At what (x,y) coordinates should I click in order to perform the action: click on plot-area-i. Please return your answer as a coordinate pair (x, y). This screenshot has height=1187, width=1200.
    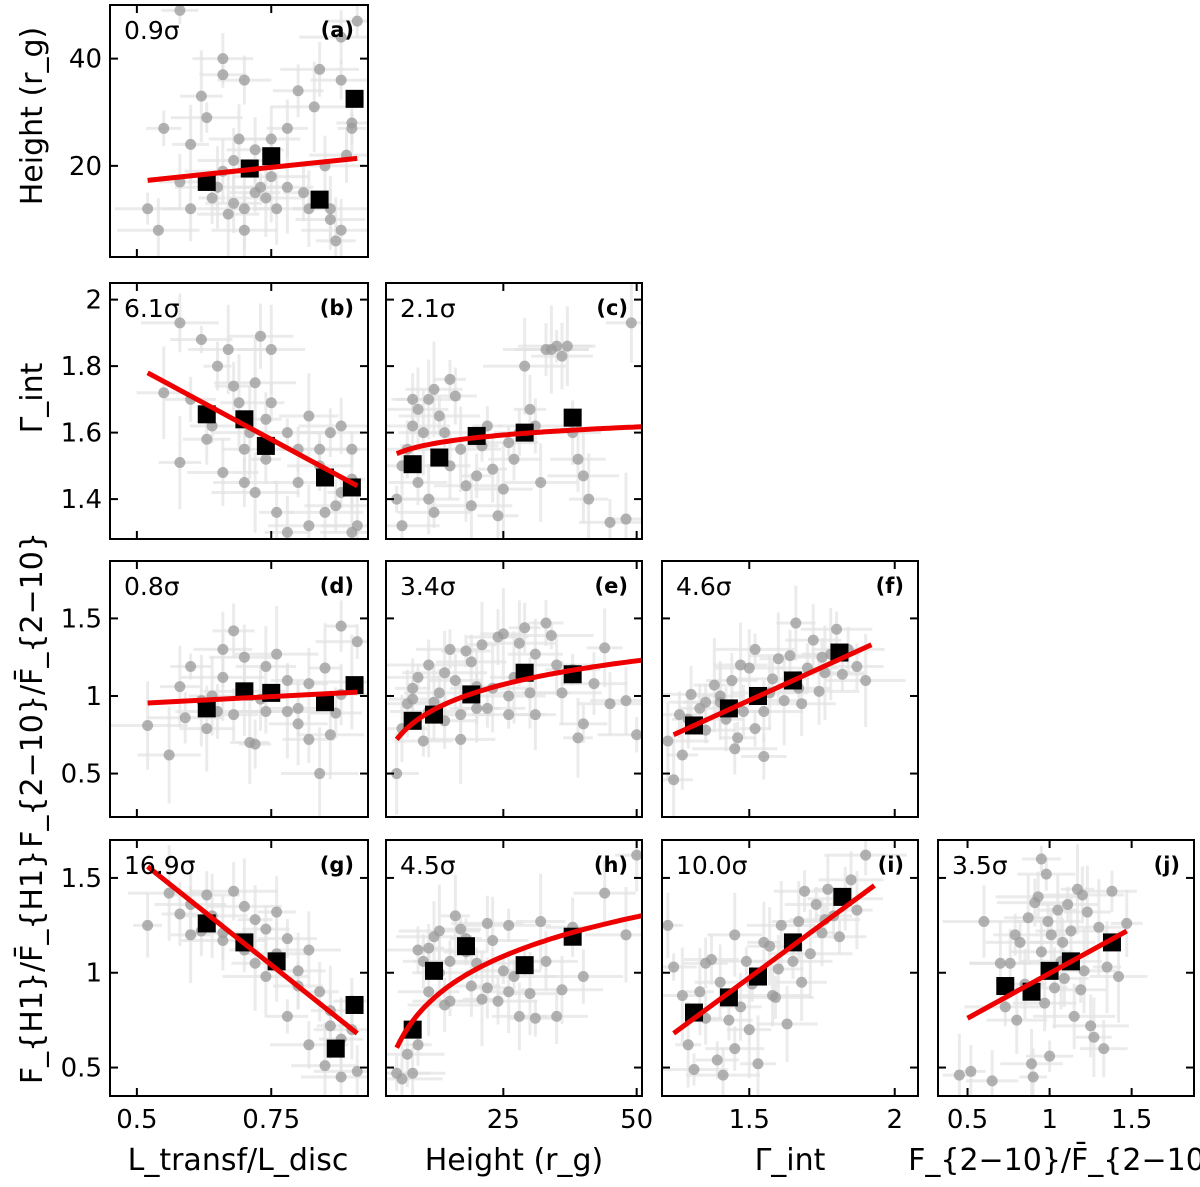
    Looking at the image, I should click on (784, 968).